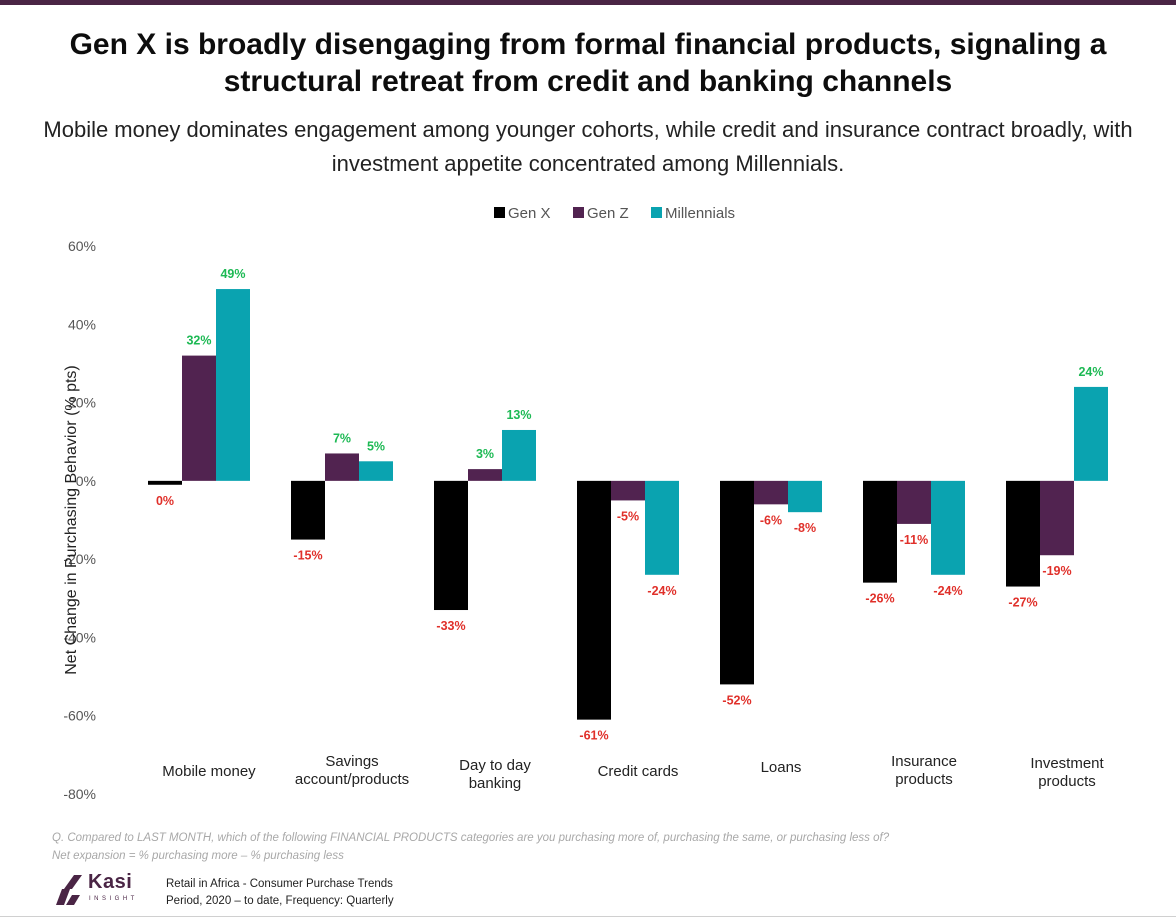 This screenshot has height=919, width=1176. What do you see at coordinates (1067, 763) in the screenshot?
I see `x-category-label-line: Investment` at bounding box center [1067, 763].